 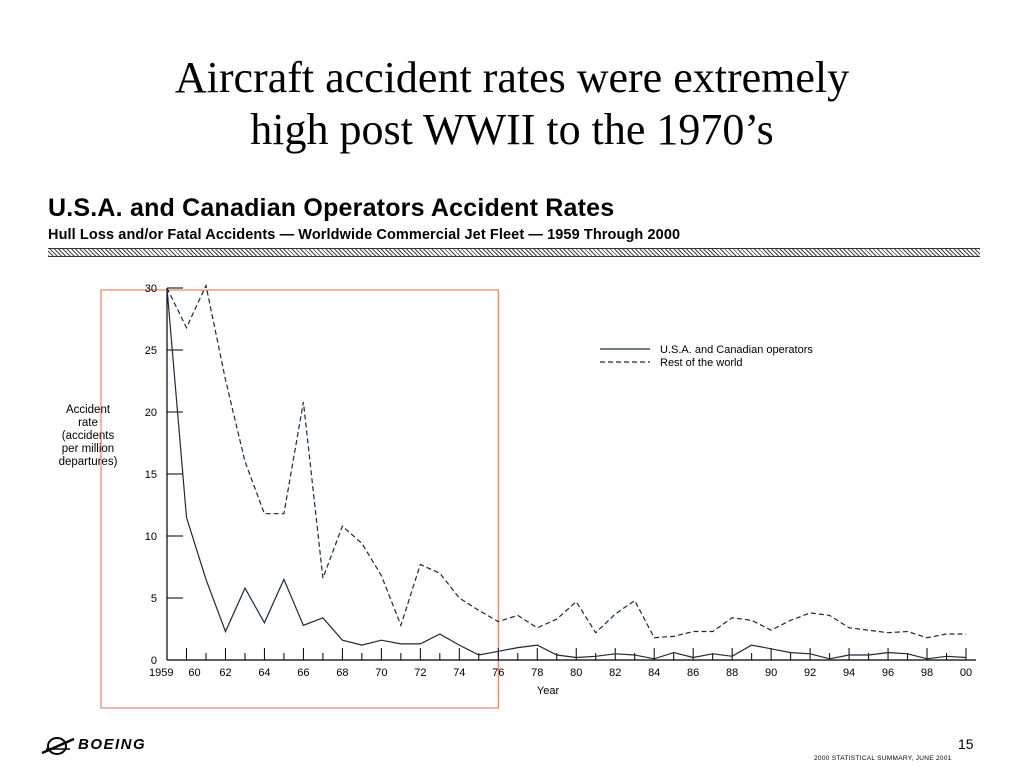 What do you see at coordinates (498, 673) in the screenshot?
I see `x-tick-label-76: 76` at bounding box center [498, 673].